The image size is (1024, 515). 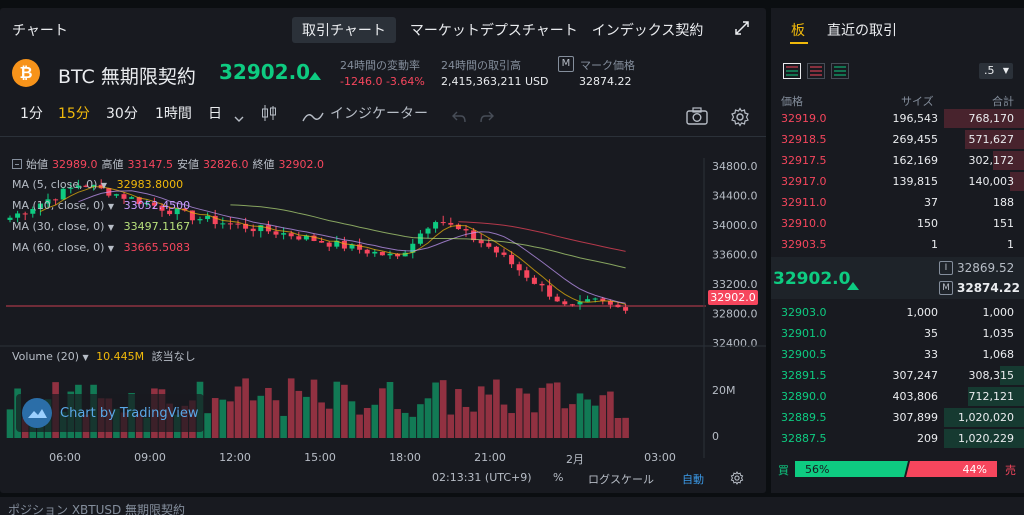 I want to click on time-tick-label: 06:00, so click(x=65, y=457).